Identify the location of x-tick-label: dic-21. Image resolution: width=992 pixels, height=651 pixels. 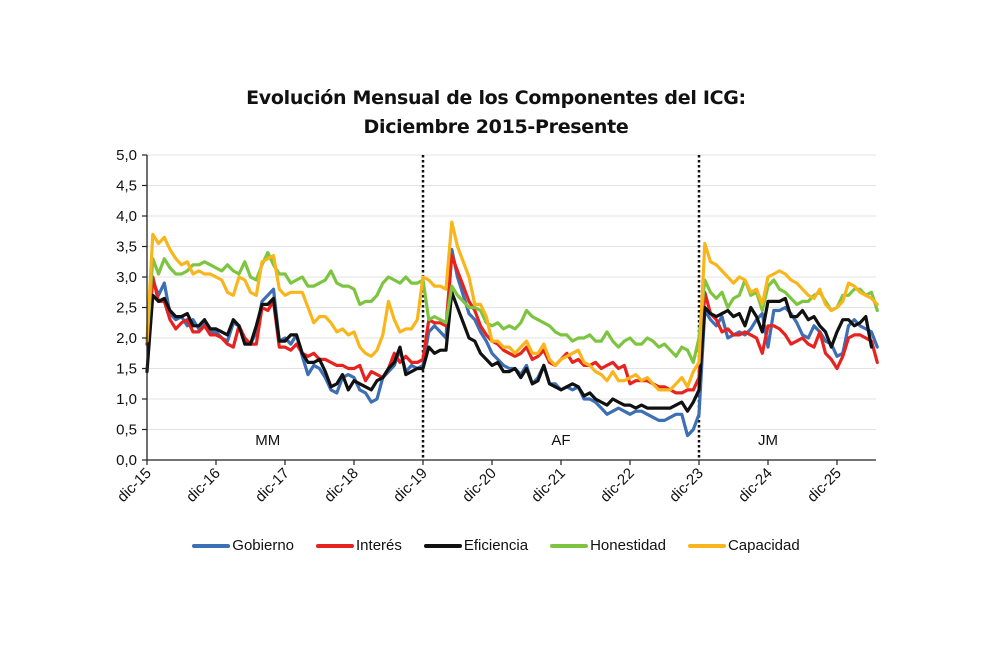
(548, 485).